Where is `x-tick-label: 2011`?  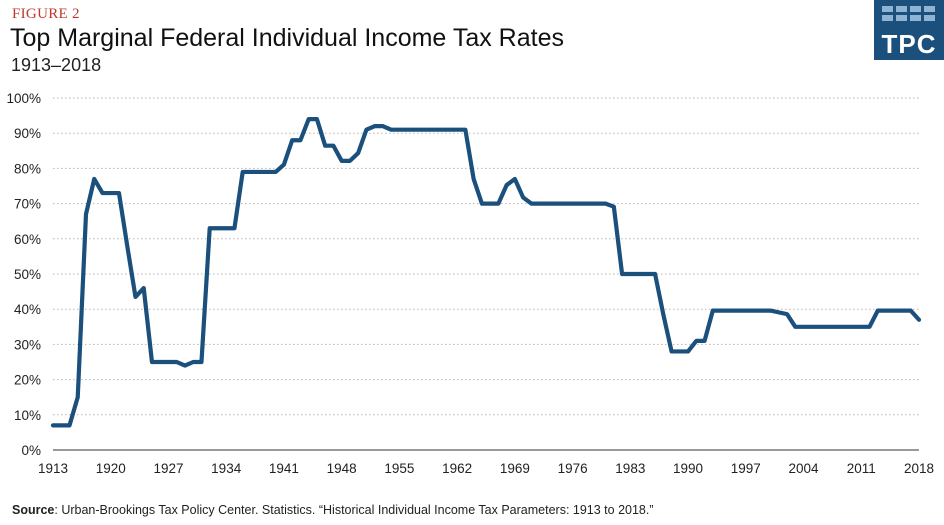 x-tick-label: 2011 is located at coordinates (861, 468).